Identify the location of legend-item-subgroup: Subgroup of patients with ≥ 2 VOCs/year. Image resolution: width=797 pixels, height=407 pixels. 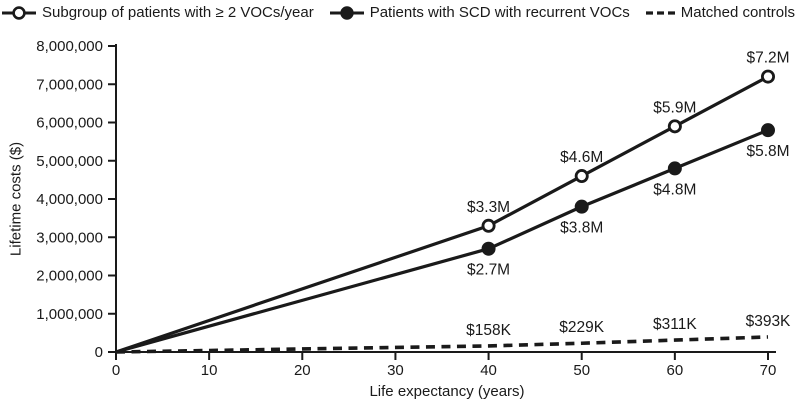
(158, 13).